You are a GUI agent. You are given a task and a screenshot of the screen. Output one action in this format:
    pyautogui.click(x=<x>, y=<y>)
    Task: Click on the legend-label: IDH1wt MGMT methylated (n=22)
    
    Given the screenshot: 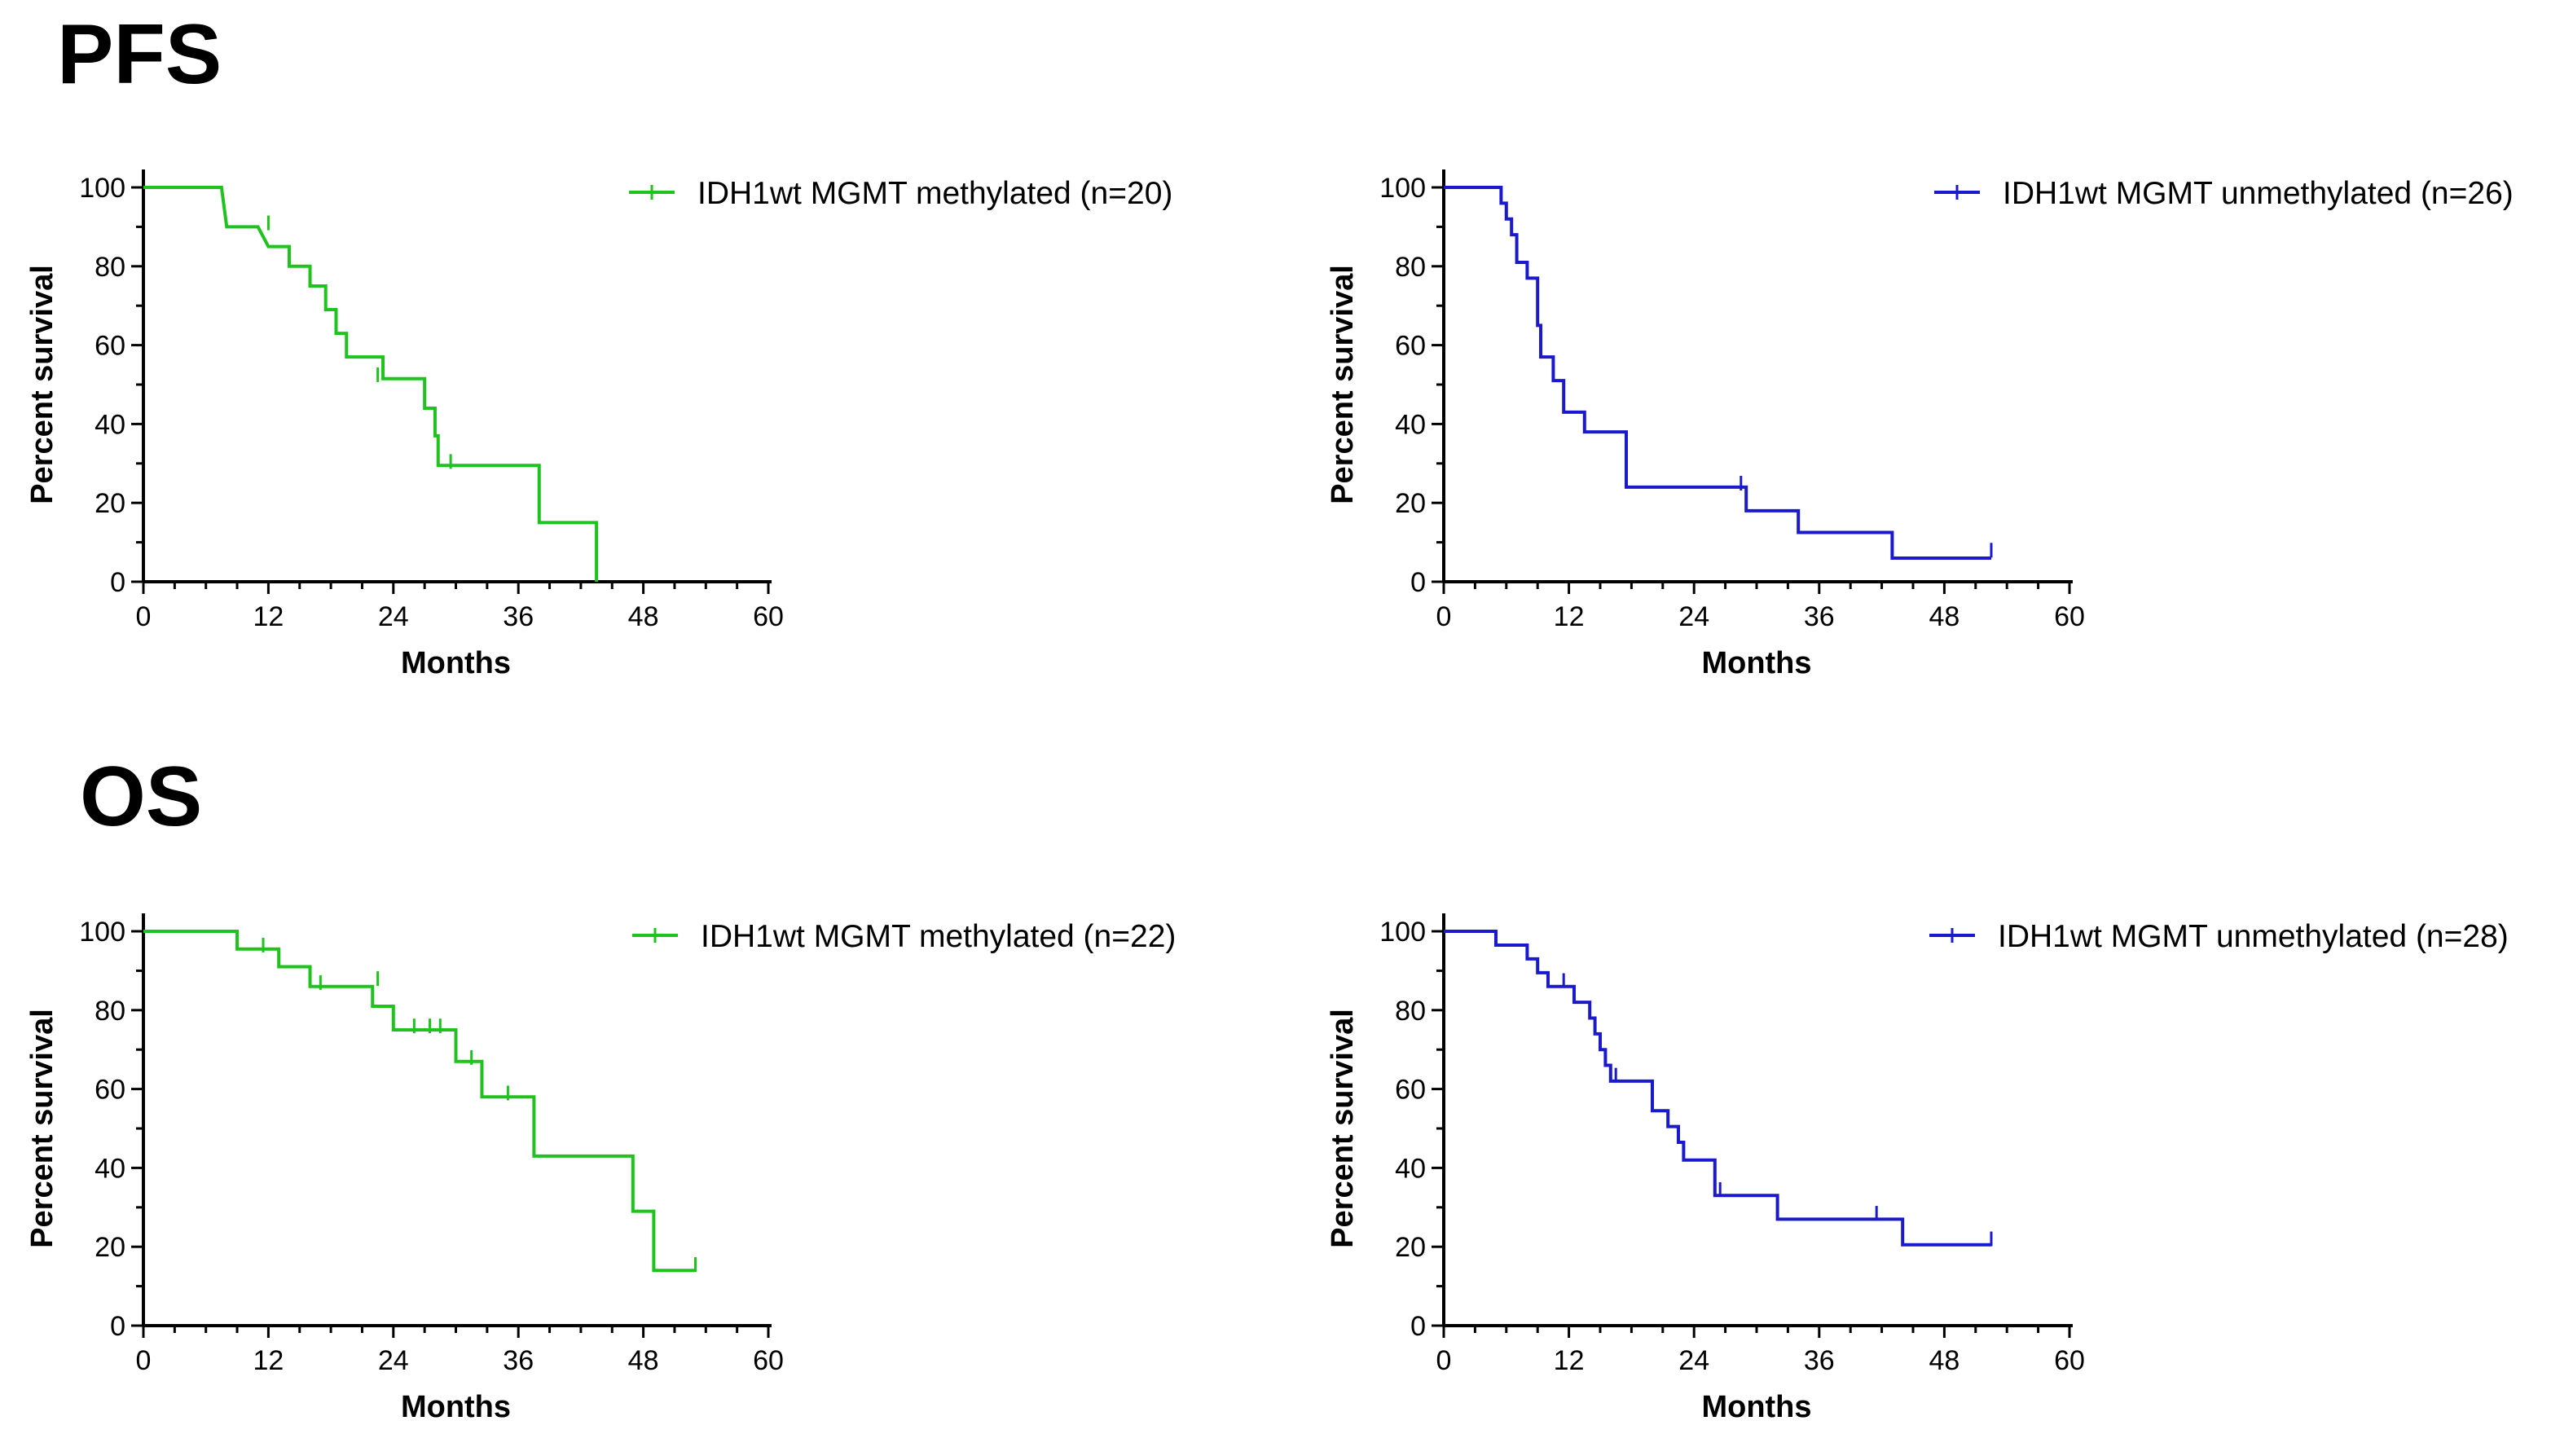 What is the action you would take?
    pyautogui.click(x=938, y=937)
    